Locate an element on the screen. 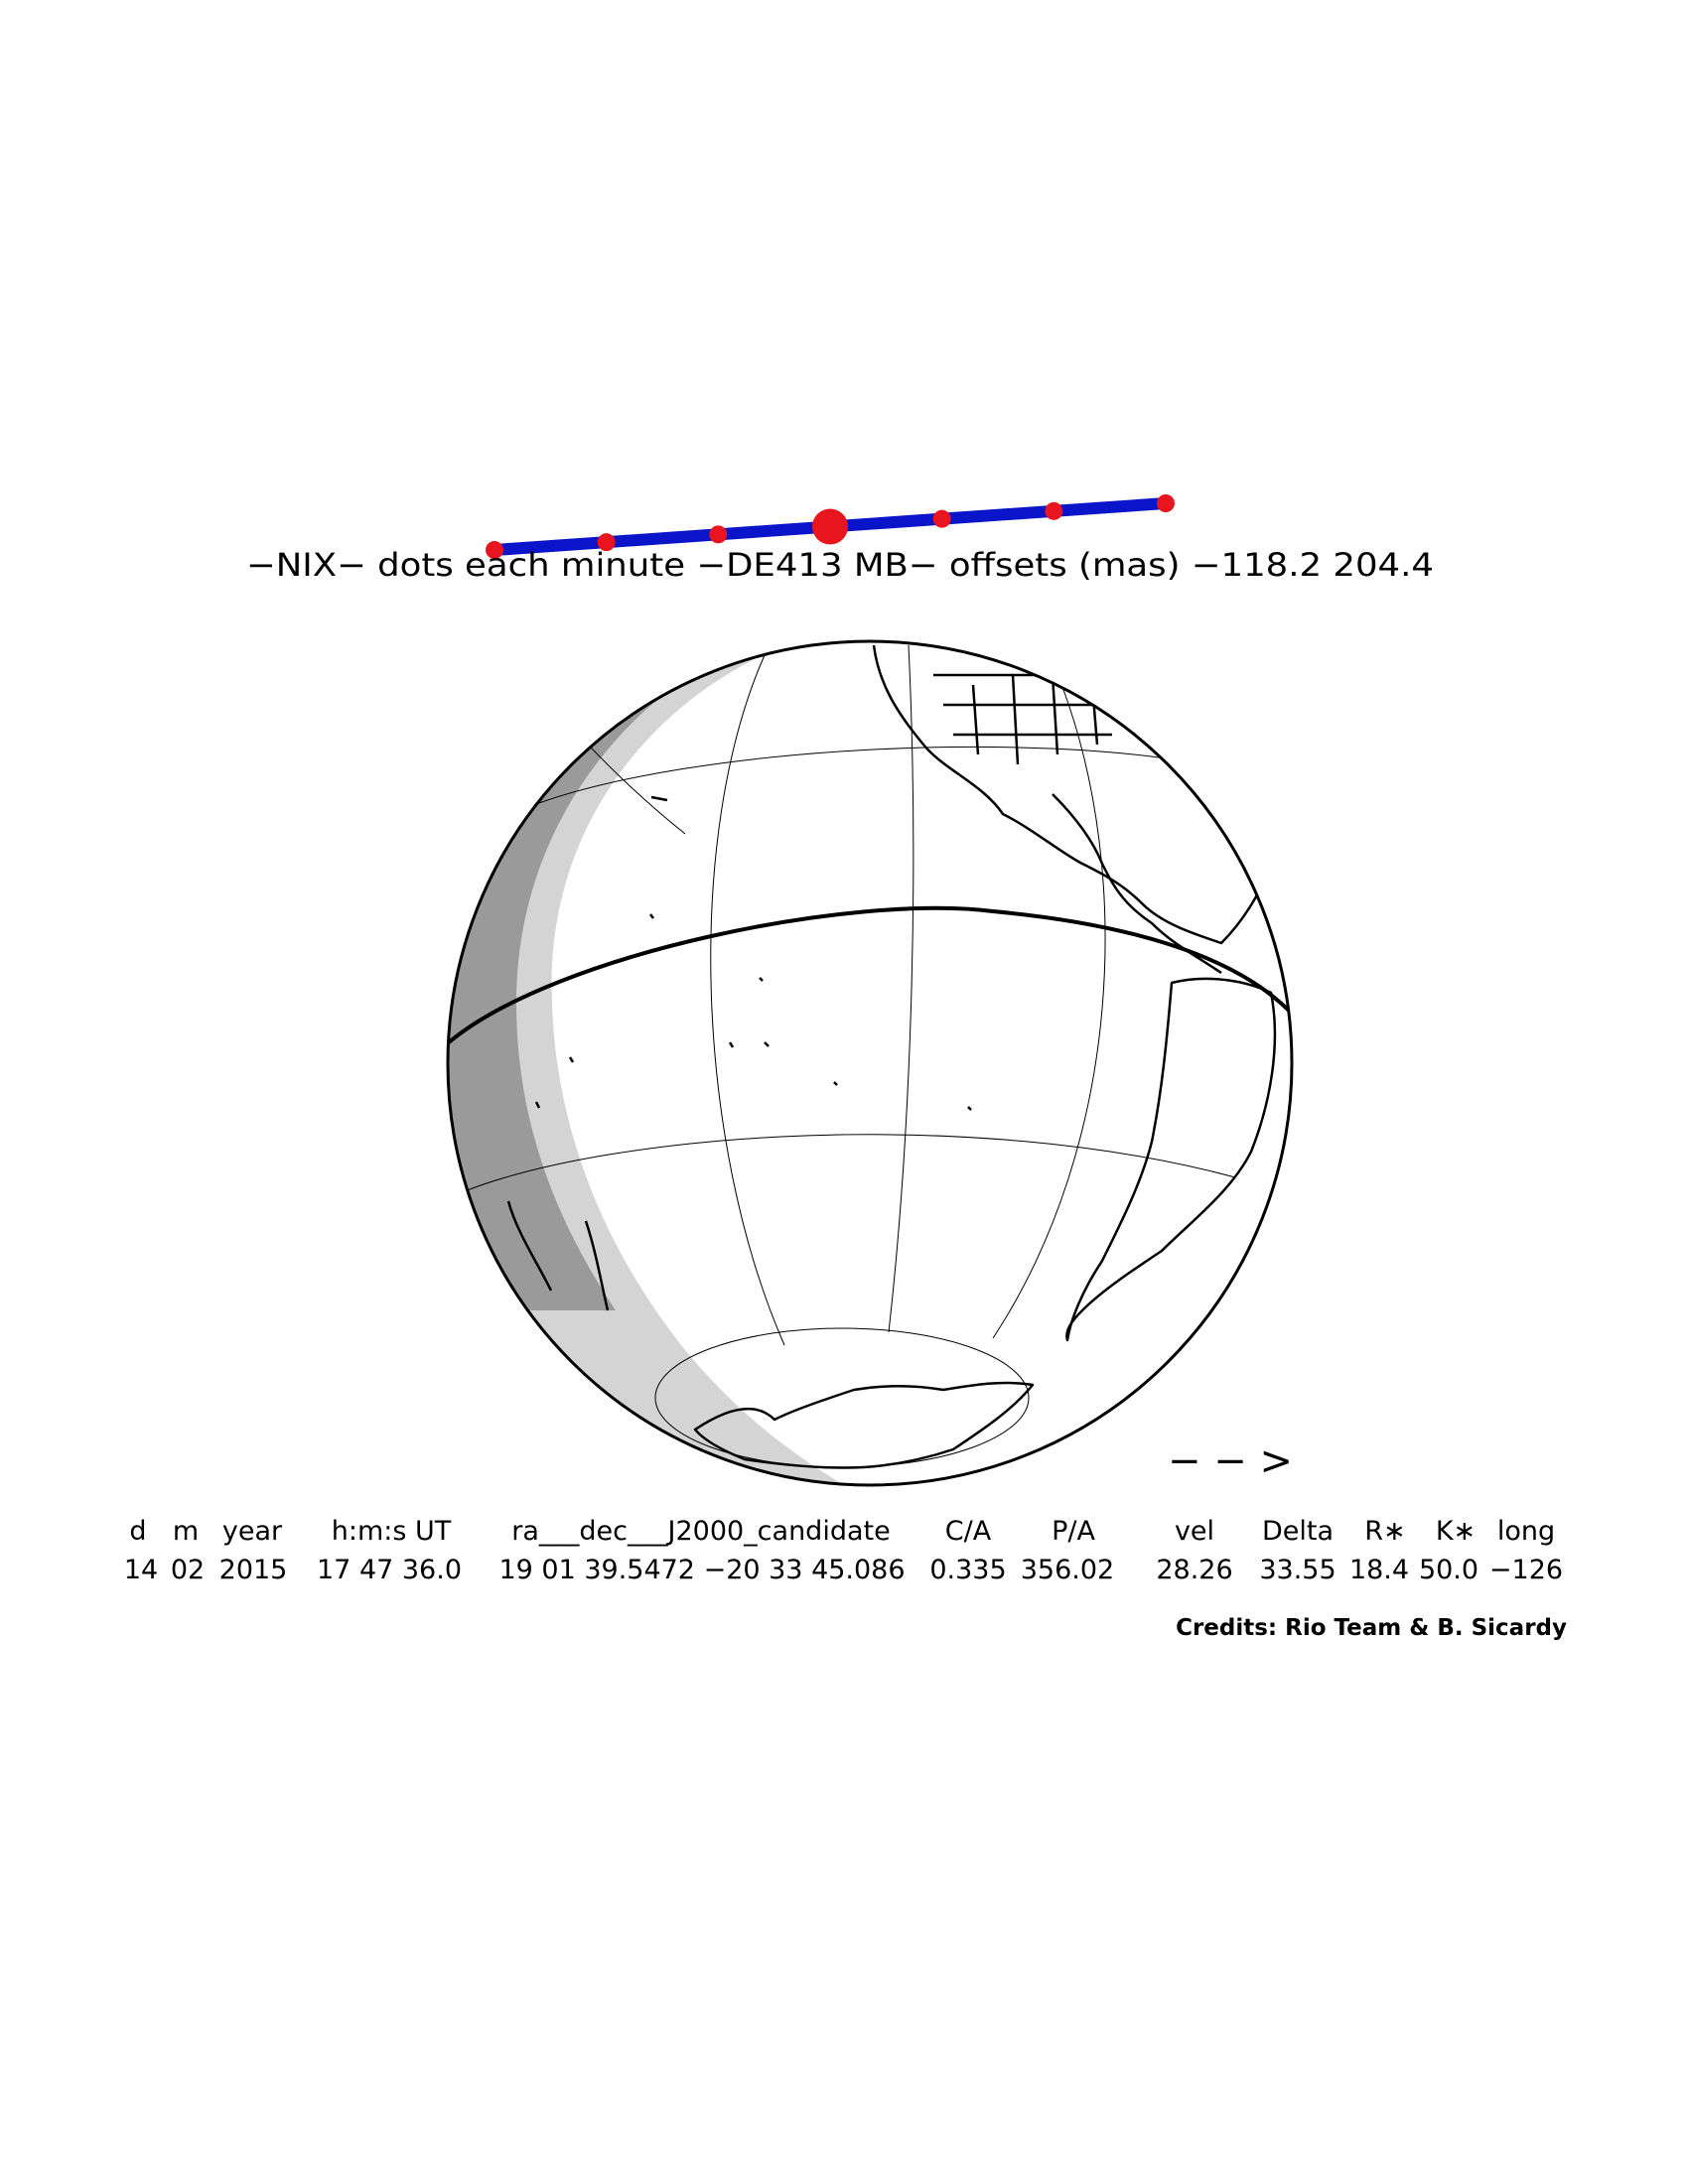 The height and width of the screenshot is (2184, 1688). header-vel: vel is located at coordinates (1194, 1531).